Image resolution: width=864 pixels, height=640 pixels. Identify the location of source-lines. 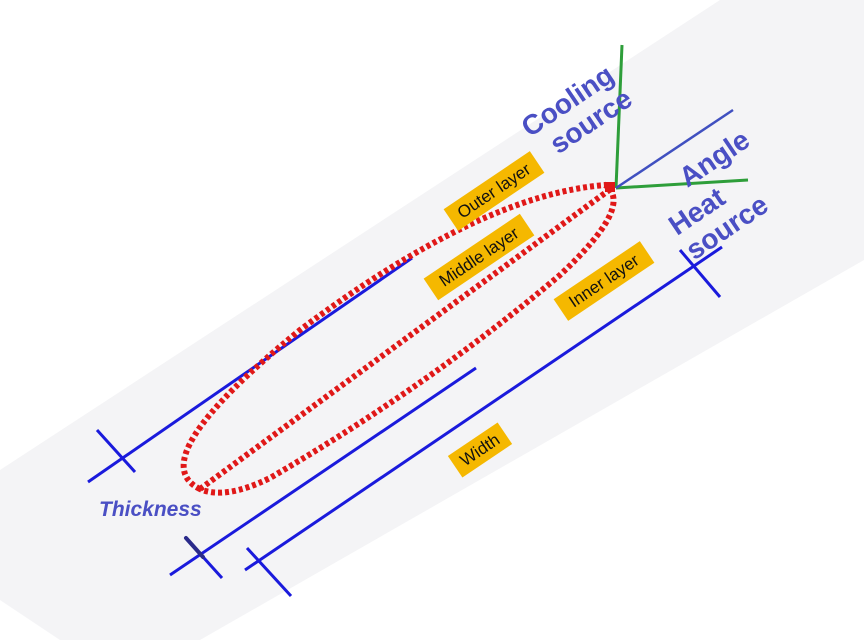
(681, 117).